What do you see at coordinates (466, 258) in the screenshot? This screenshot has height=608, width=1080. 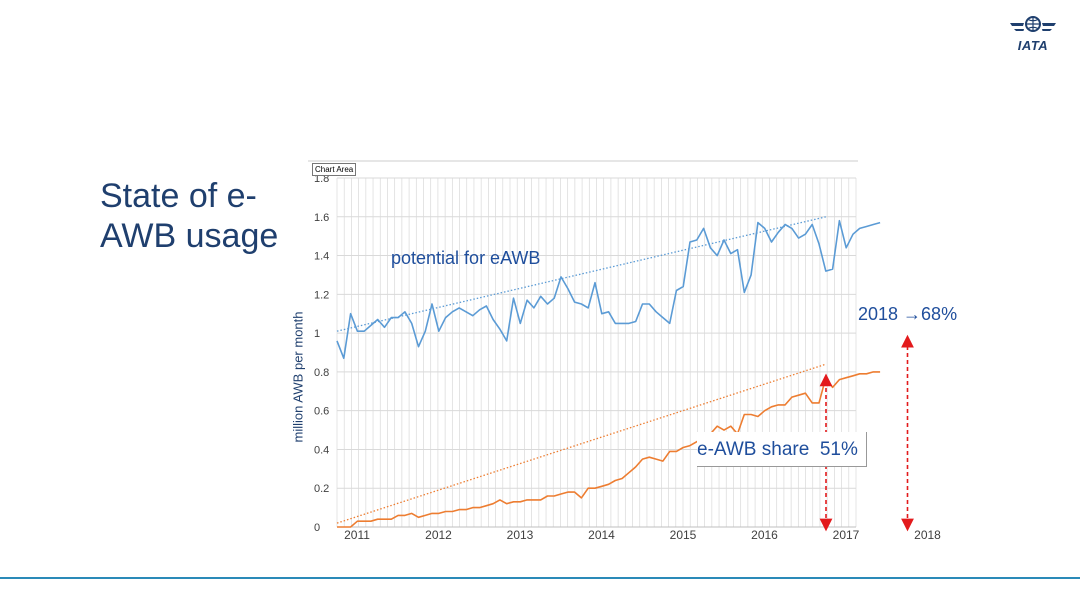 I see `annotation-potential: potential for eAWB` at bounding box center [466, 258].